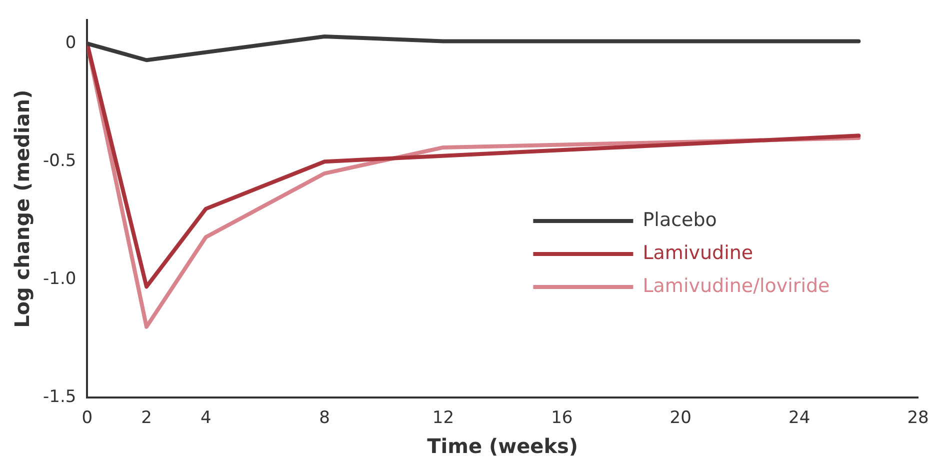 Image resolution: width=932 pixels, height=468 pixels. What do you see at coordinates (799, 418) in the screenshot?
I see `x-tick-label: 24` at bounding box center [799, 418].